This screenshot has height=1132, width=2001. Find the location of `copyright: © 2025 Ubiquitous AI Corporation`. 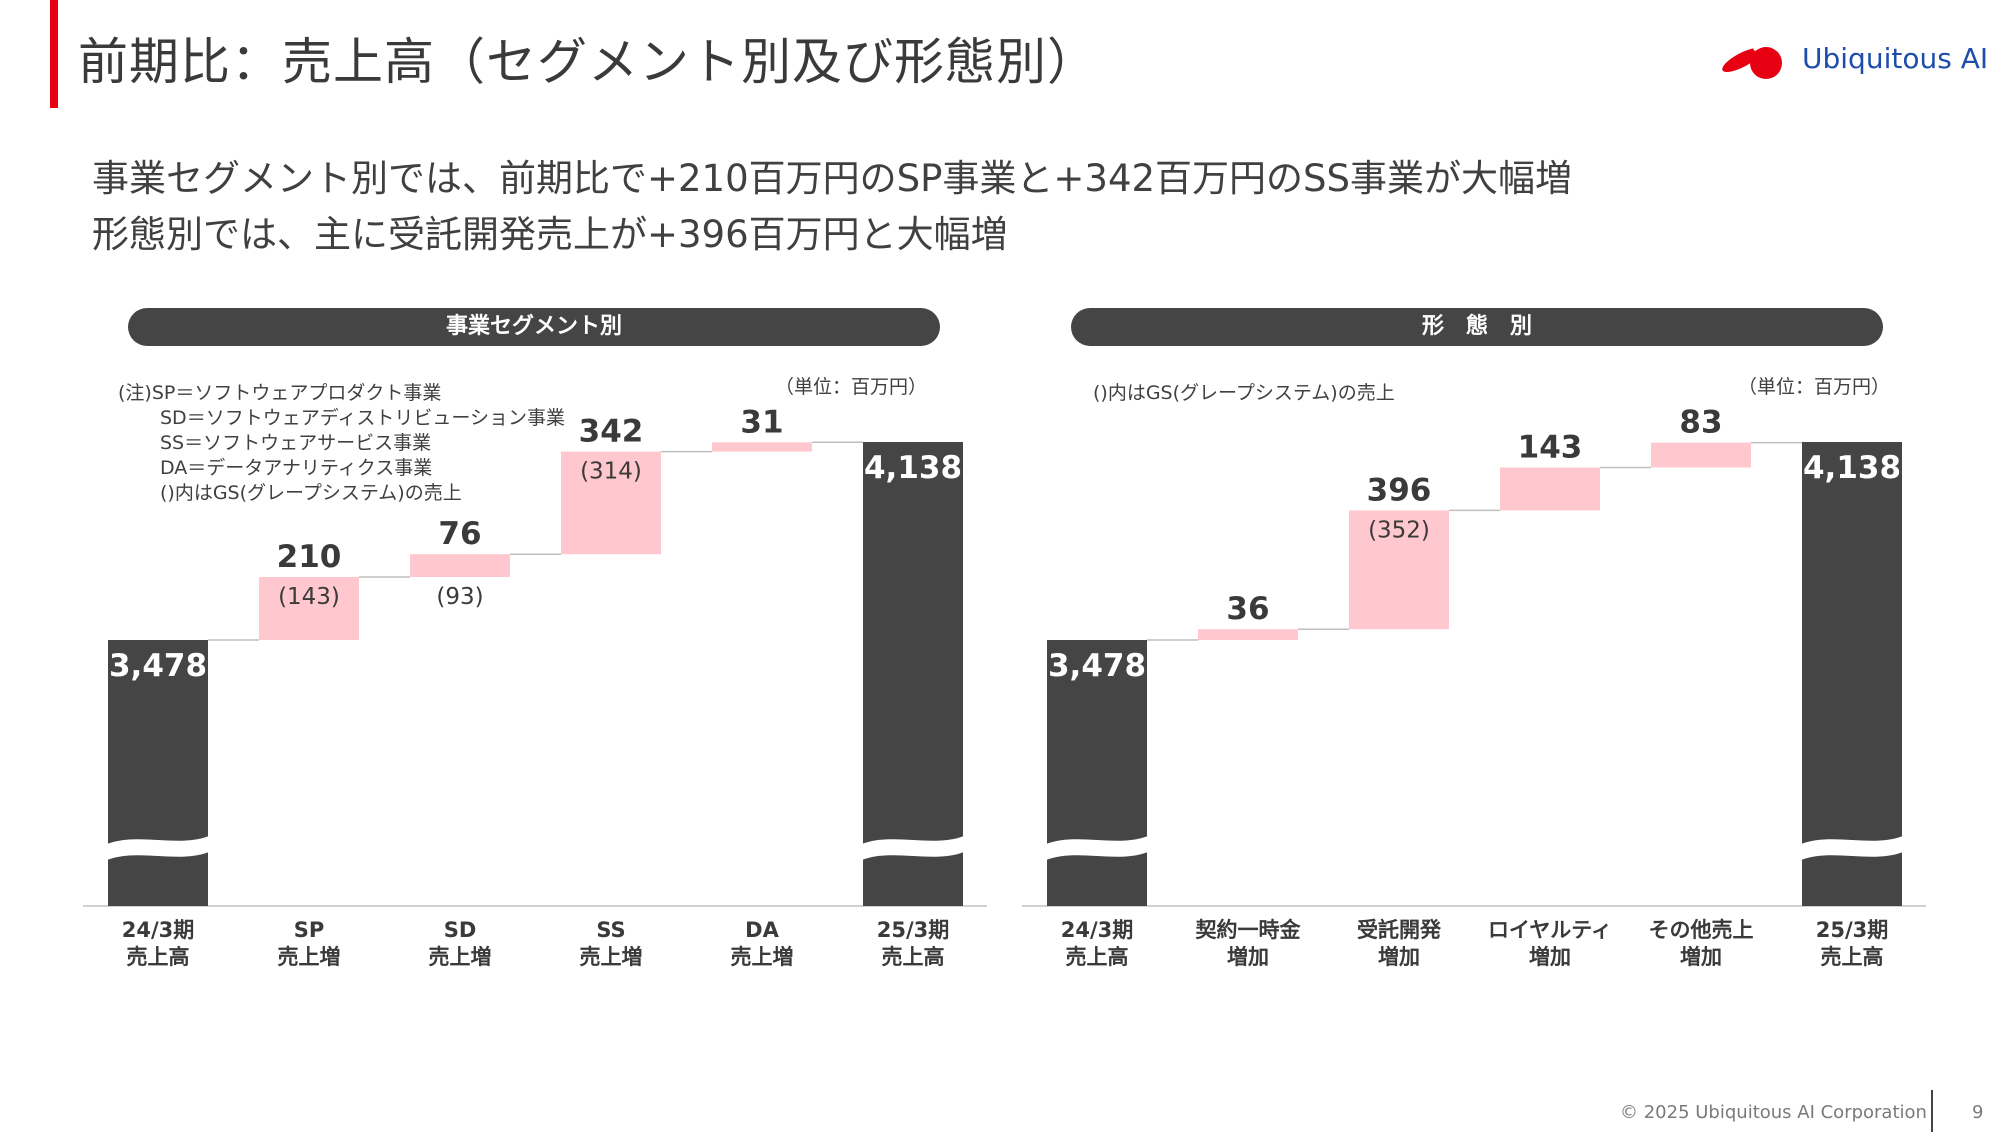

copyright: © 2025 Ubiquitous AI Corporation is located at coordinates (1773, 1112).